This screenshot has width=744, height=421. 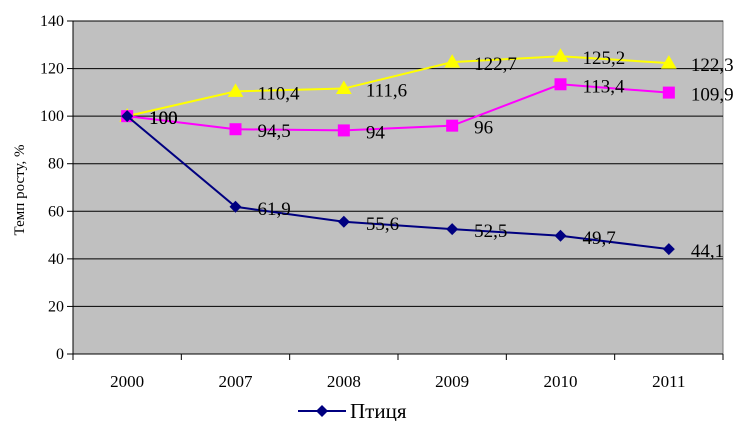 What do you see at coordinates (56, 211) in the screenshot?
I see `y-tick-label: 60` at bounding box center [56, 211].